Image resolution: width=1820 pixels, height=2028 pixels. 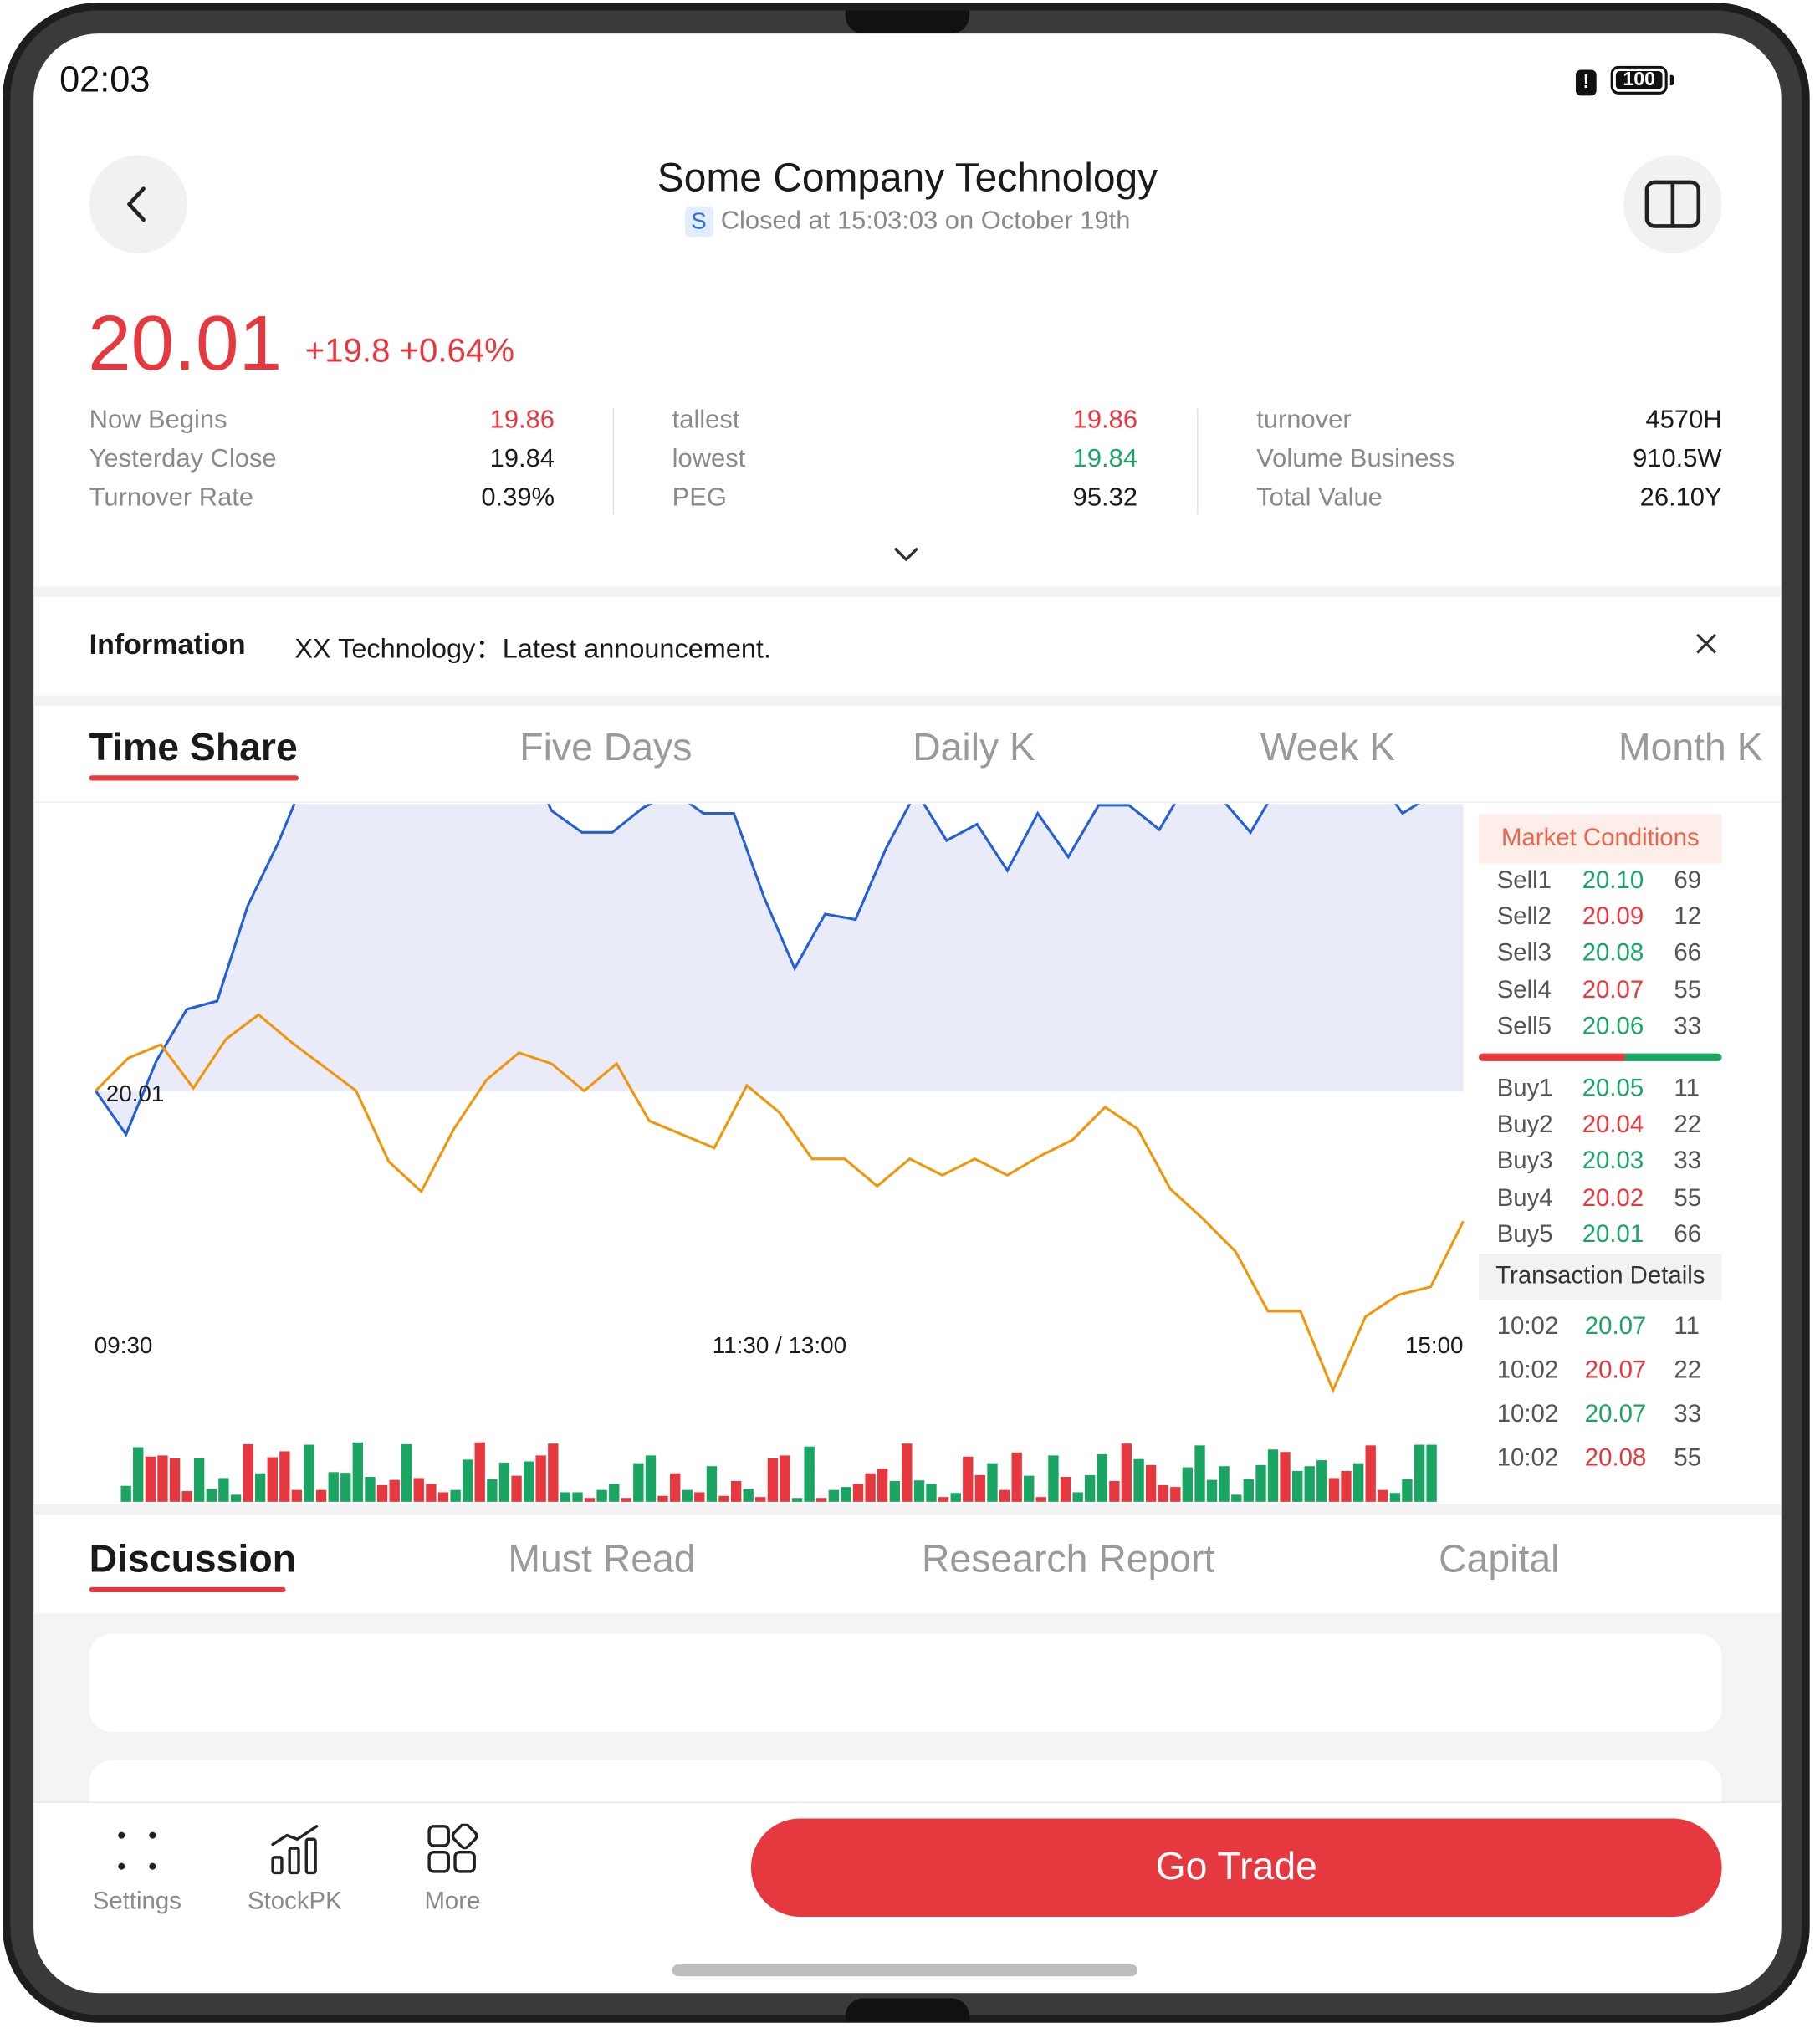 What do you see at coordinates (1607, 1417) in the screenshot?
I see `transaction-row: 10:02 20.07 33` at bounding box center [1607, 1417].